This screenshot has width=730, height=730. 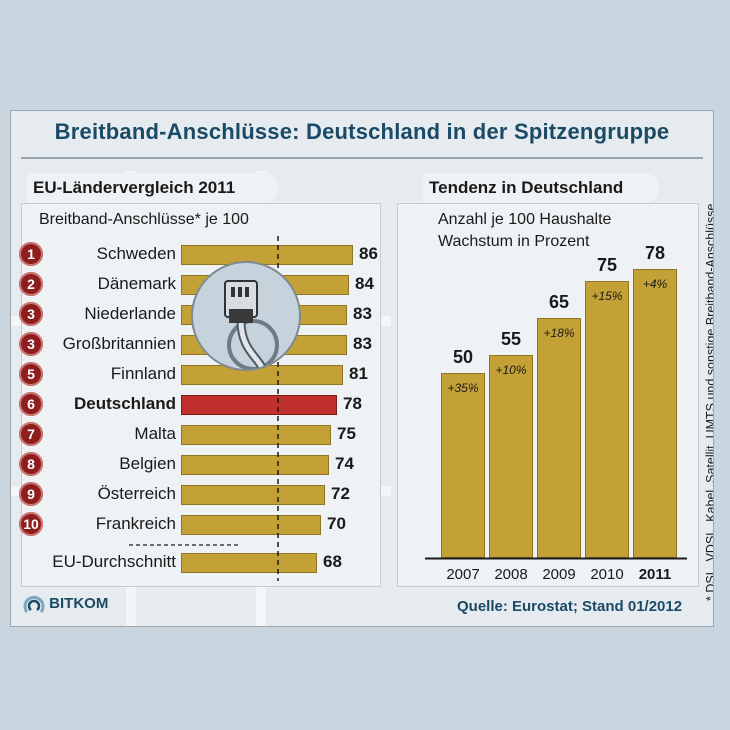 What do you see at coordinates (525, 219) in the screenshot?
I see `right-panel-subtitle-1: Anzahl je 100 Haushalte` at bounding box center [525, 219].